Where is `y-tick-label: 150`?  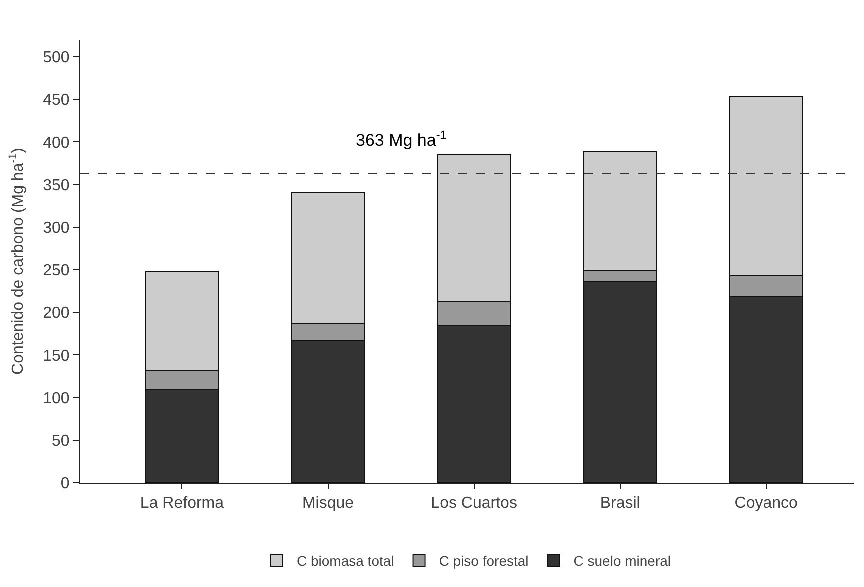 y-tick-label: 150 is located at coordinates (56, 356).